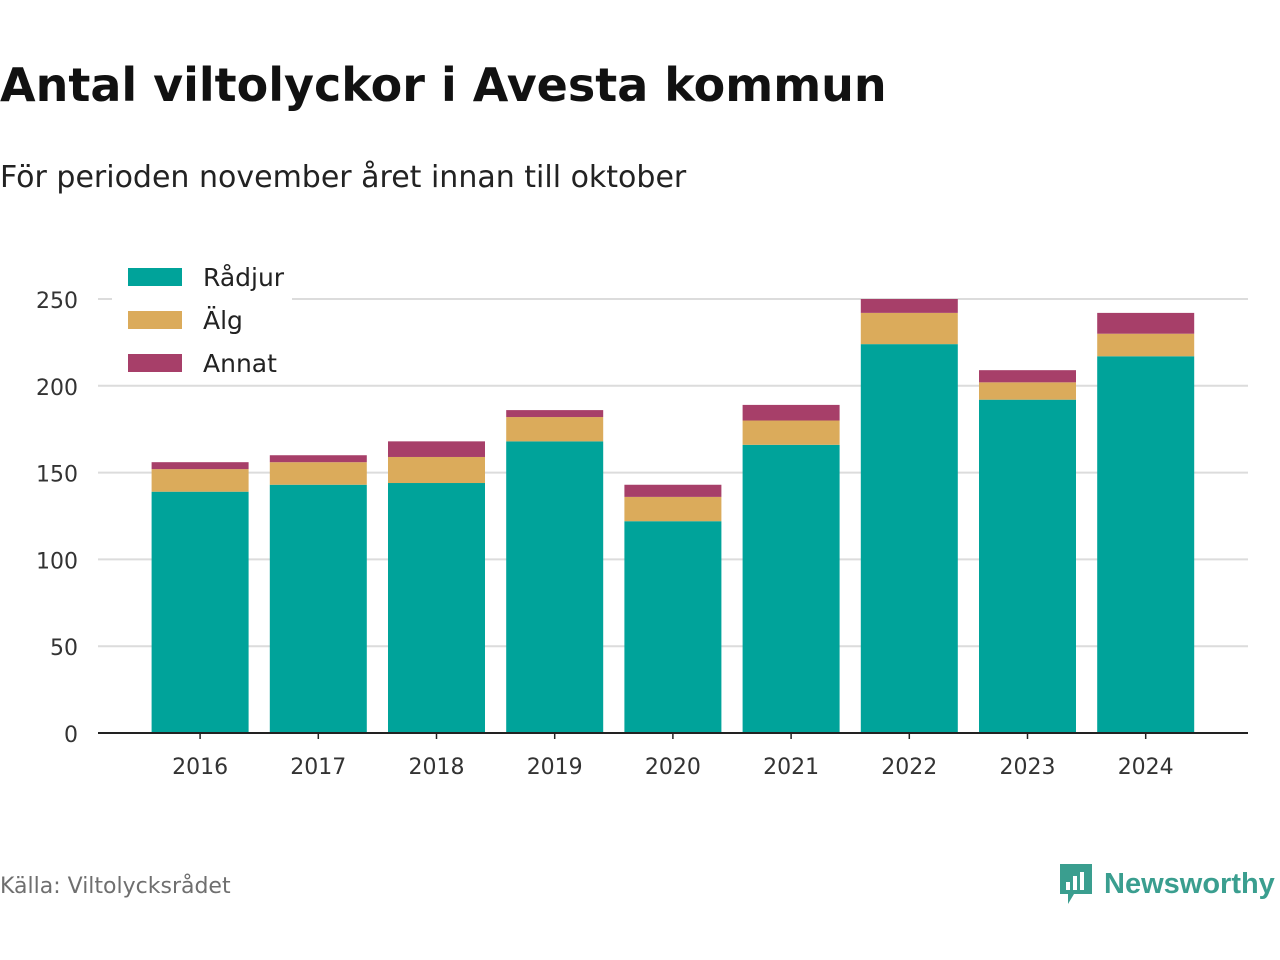 The height and width of the screenshot is (960, 1280). Describe the element at coordinates (437, 767) in the screenshot. I see `x-tick-label: 2018` at that location.